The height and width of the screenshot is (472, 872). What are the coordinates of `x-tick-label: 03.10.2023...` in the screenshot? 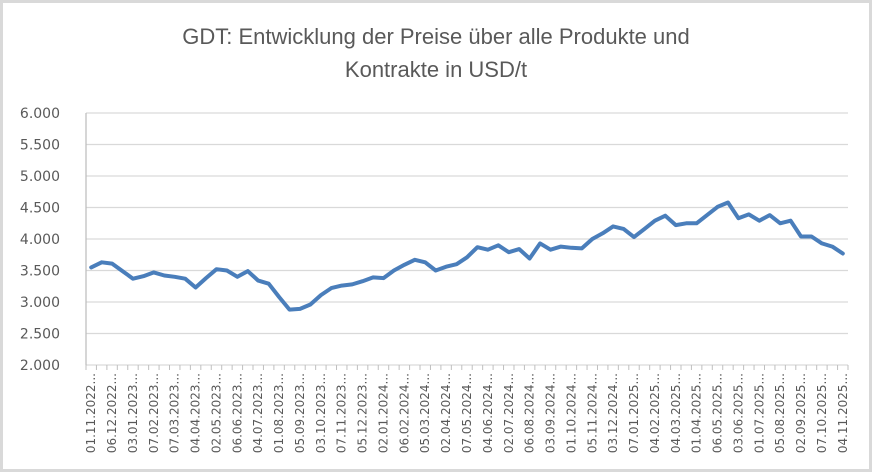 It's located at (321, 413).